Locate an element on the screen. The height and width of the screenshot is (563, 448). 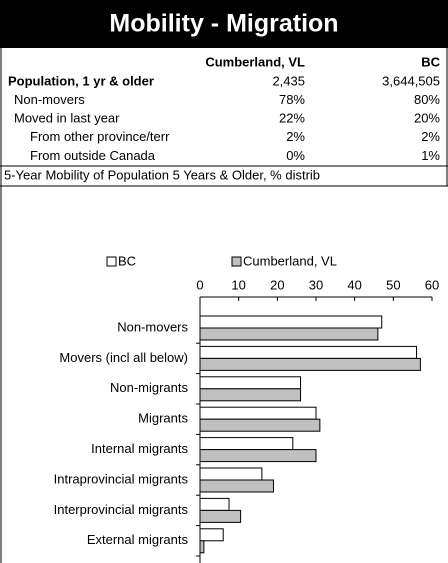
column-header: BC is located at coordinates (430, 61).